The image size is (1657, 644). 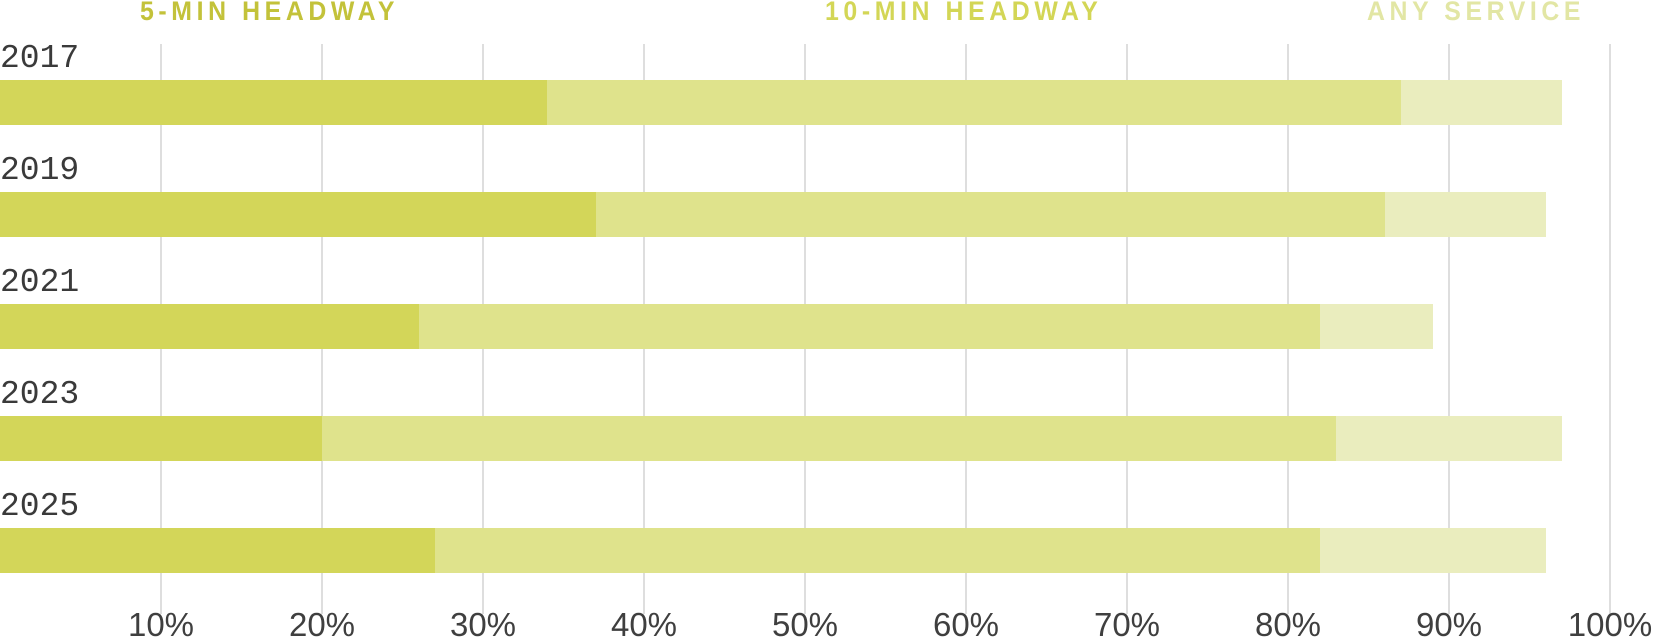 What do you see at coordinates (966, 624) in the screenshot?
I see `x-tick-label: 60%` at bounding box center [966, 624].